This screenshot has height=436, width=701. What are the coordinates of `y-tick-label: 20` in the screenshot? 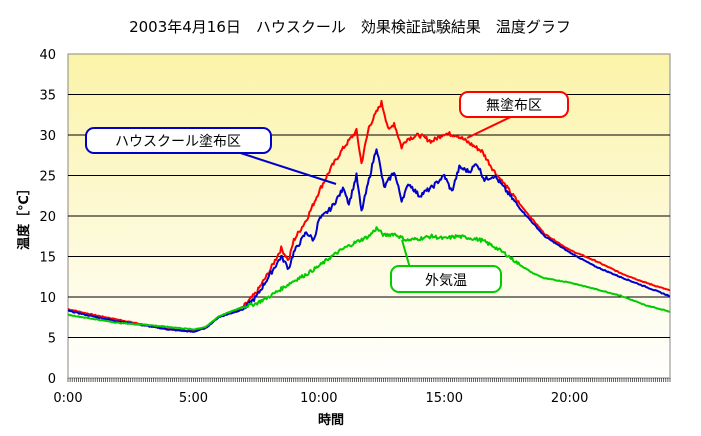 It's located at (47, 217).